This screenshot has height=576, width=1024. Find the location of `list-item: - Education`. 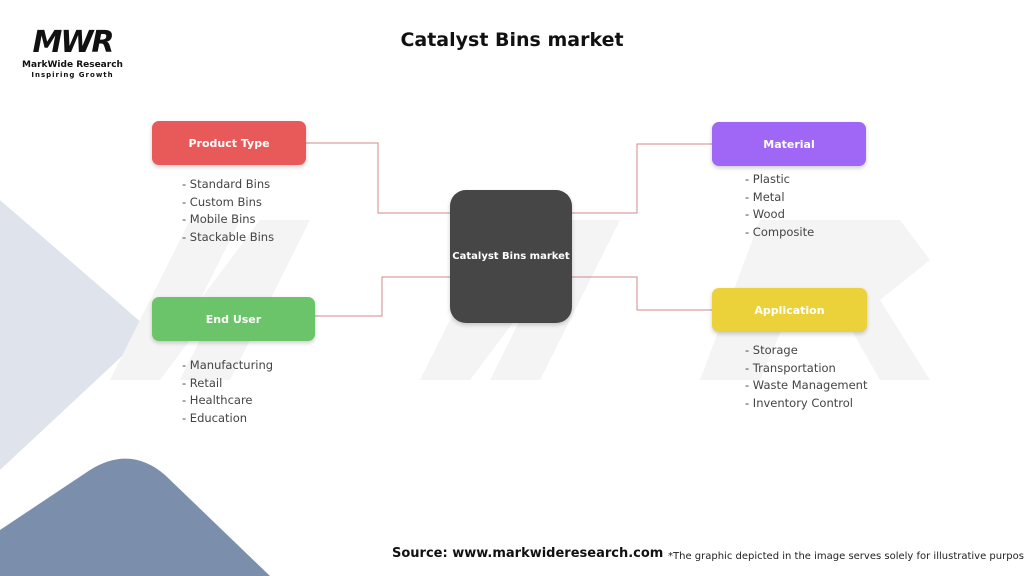

list-item: - Education is located at coordinates (215, 417).